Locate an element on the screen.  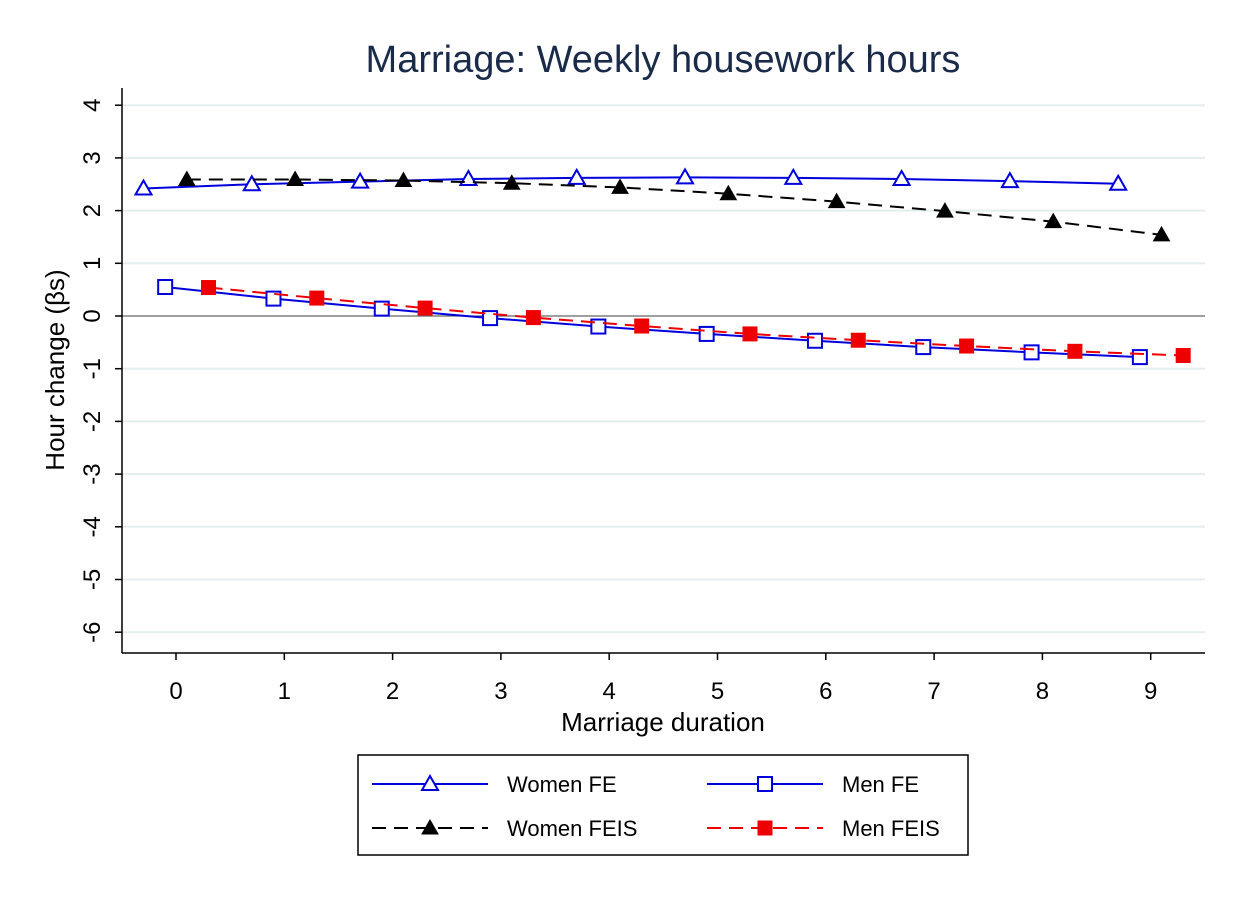
x-tick-label: 9 is located at coordinates (1150, 691).